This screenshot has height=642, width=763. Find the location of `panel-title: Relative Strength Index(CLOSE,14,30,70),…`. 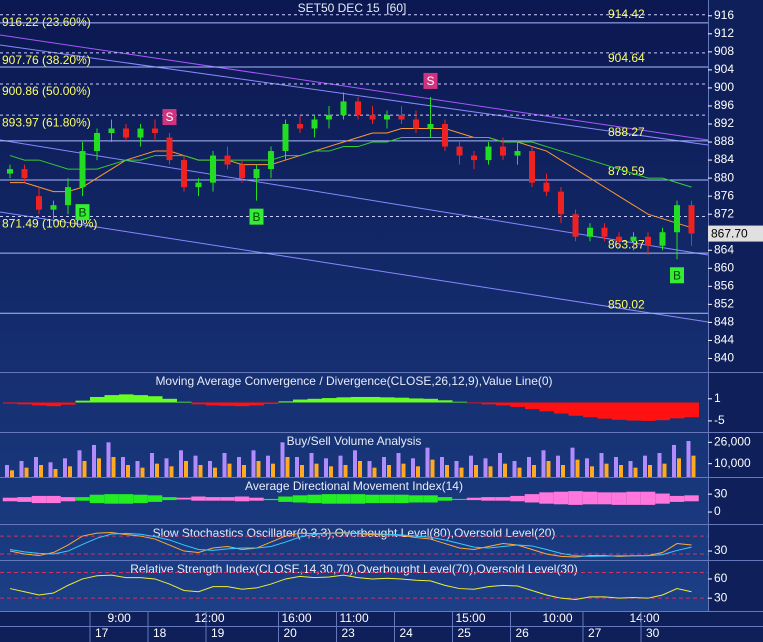

panel-title: Relative Strength Index(CLOSE,14,30,70),… is located at coordinates (354, 569).